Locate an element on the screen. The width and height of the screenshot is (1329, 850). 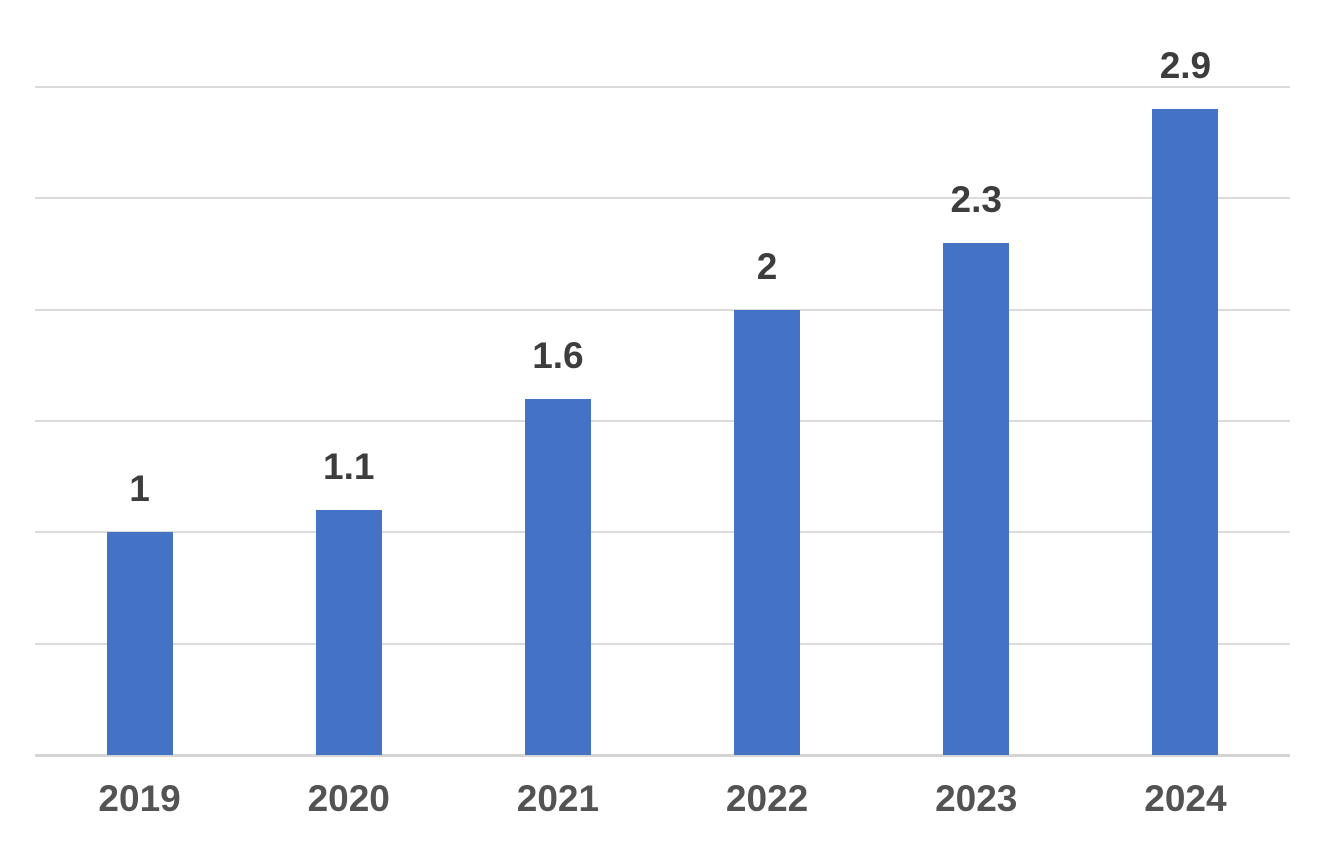
bar-2022 is located at coordinates (767, 532).